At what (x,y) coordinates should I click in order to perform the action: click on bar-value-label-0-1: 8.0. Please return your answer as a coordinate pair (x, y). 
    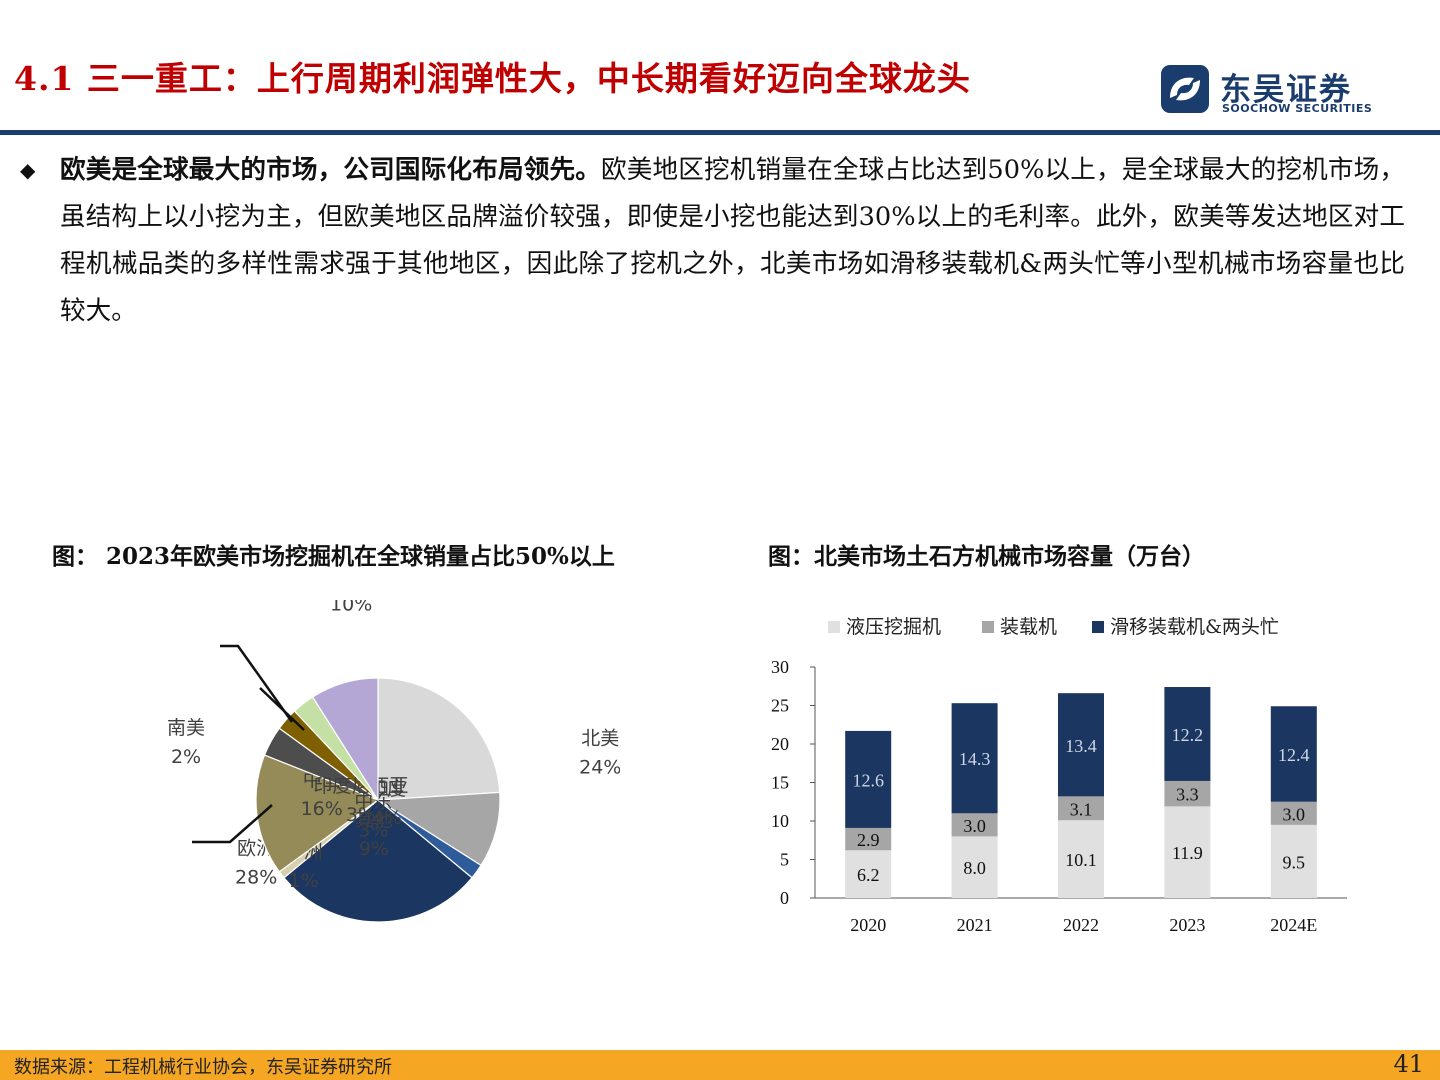
    Looking at the image, I should click on (974, 868).